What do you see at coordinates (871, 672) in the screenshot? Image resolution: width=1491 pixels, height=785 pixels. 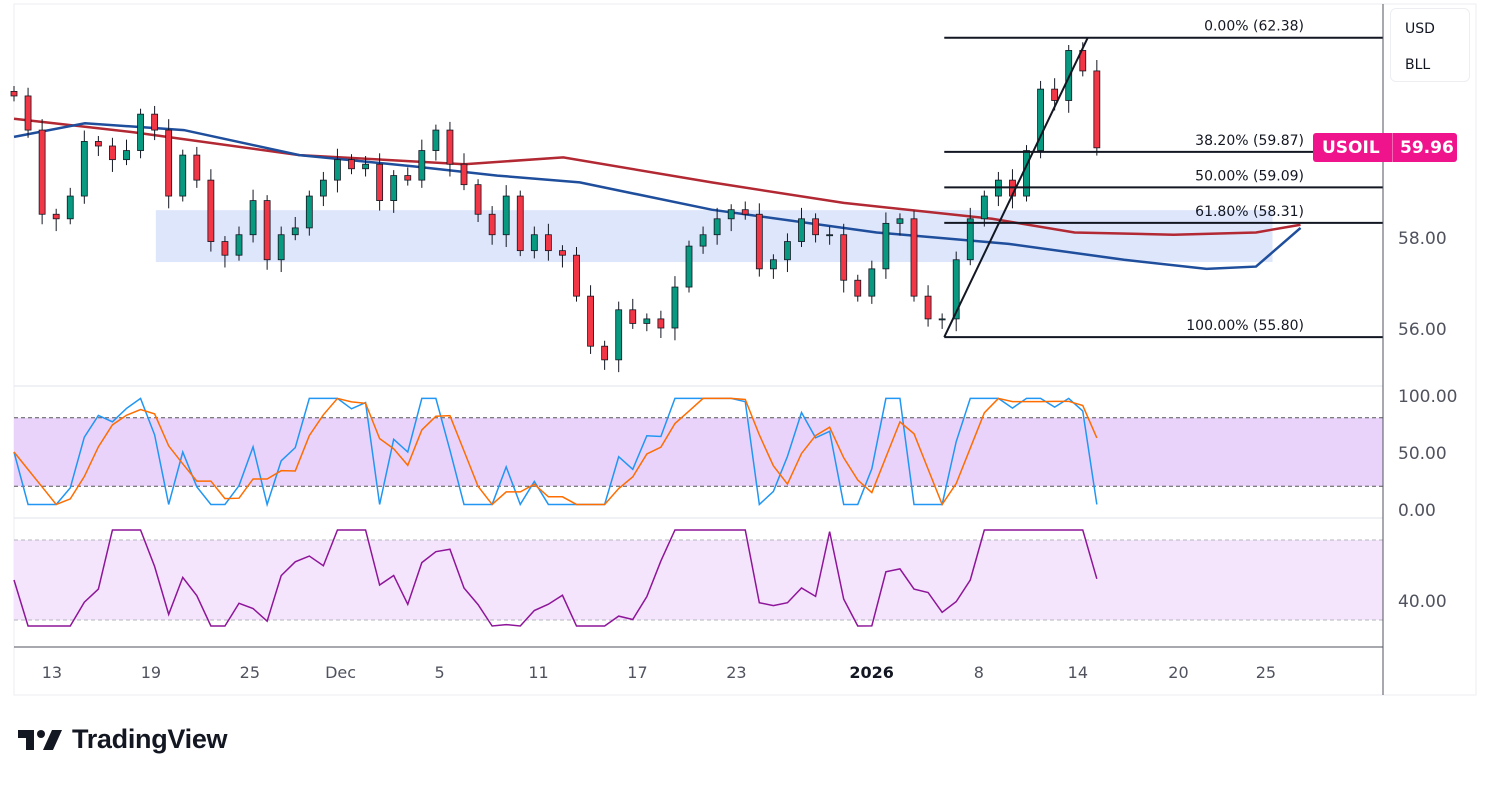 I see `time-axis-tick: 2026` at bounding box center [871, 672].